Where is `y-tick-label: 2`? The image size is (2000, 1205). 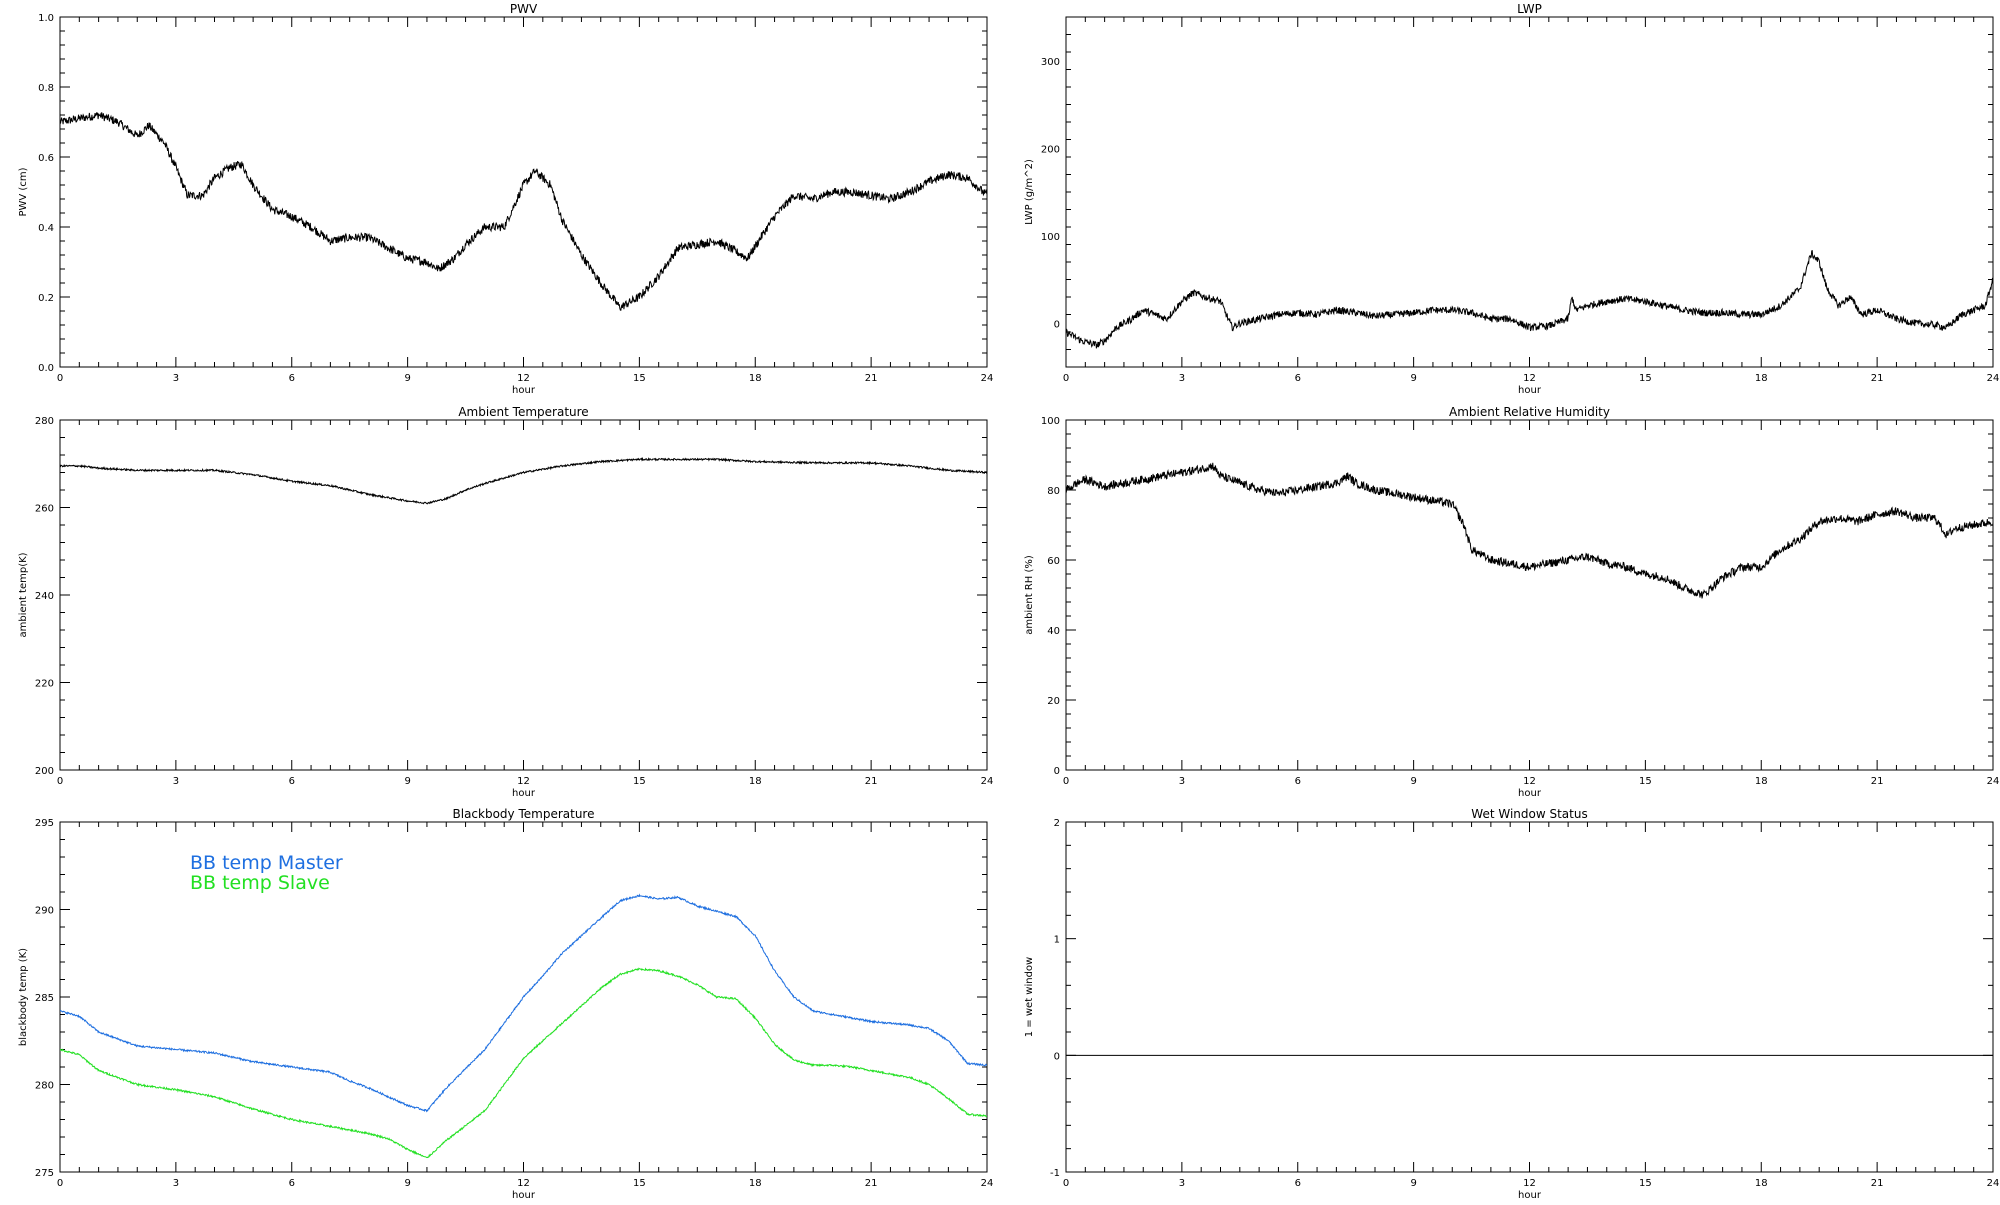
y-tick-label: 2 is located at coordinates (1057, 823).